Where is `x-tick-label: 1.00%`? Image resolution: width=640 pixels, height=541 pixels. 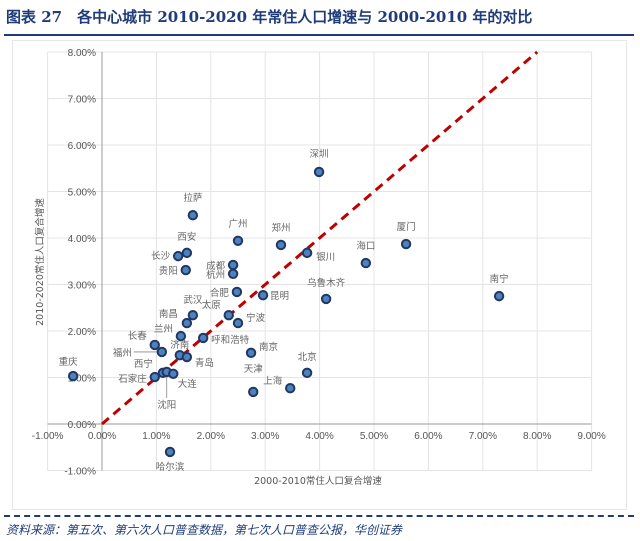 x-tick-label: 1.00% is located at coordinates (156, 436).